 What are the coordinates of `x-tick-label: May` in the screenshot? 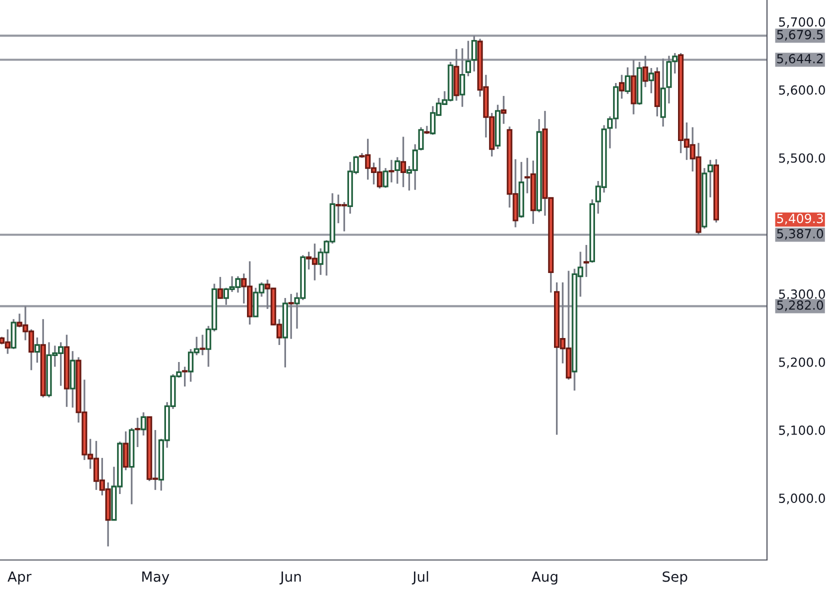 It's located at (156, 578).